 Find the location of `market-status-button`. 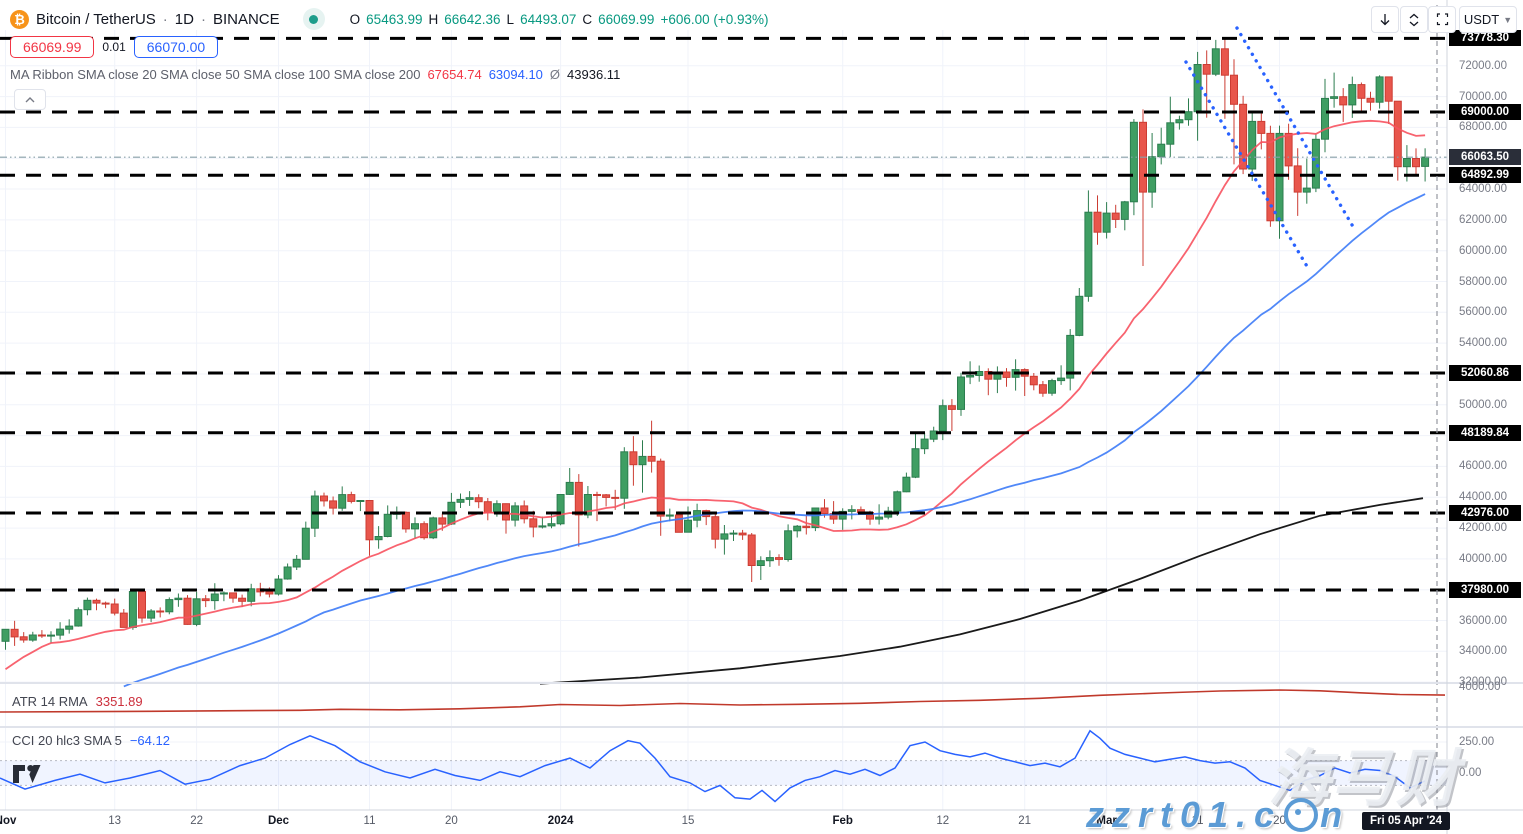

market-status-button is located at coordinates (313, 19).